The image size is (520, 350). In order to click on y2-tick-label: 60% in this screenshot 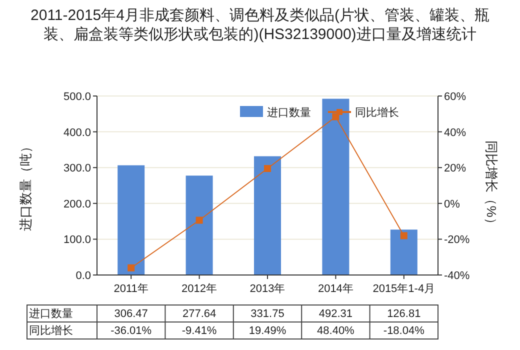, I will do `click(455, 97)`.